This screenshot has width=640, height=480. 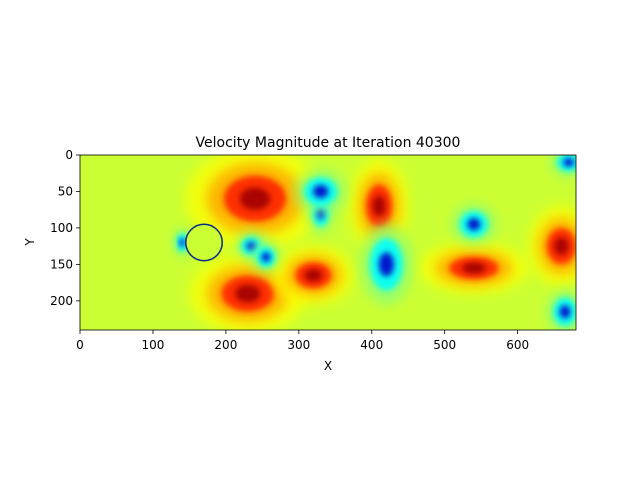 What do you see at coordinates (225, 345) in the screenshot?
I see `x-tick-label: 200` at bounding box center [225, 345].